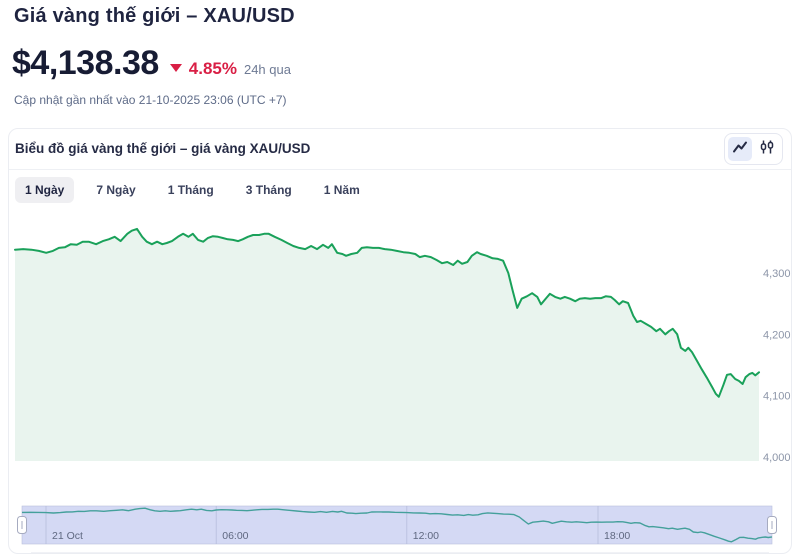  What do you see at coordinates (777, 397) in the screenshot?
I see `y-axis-label: 4,100` at bounding box center [777, 397].